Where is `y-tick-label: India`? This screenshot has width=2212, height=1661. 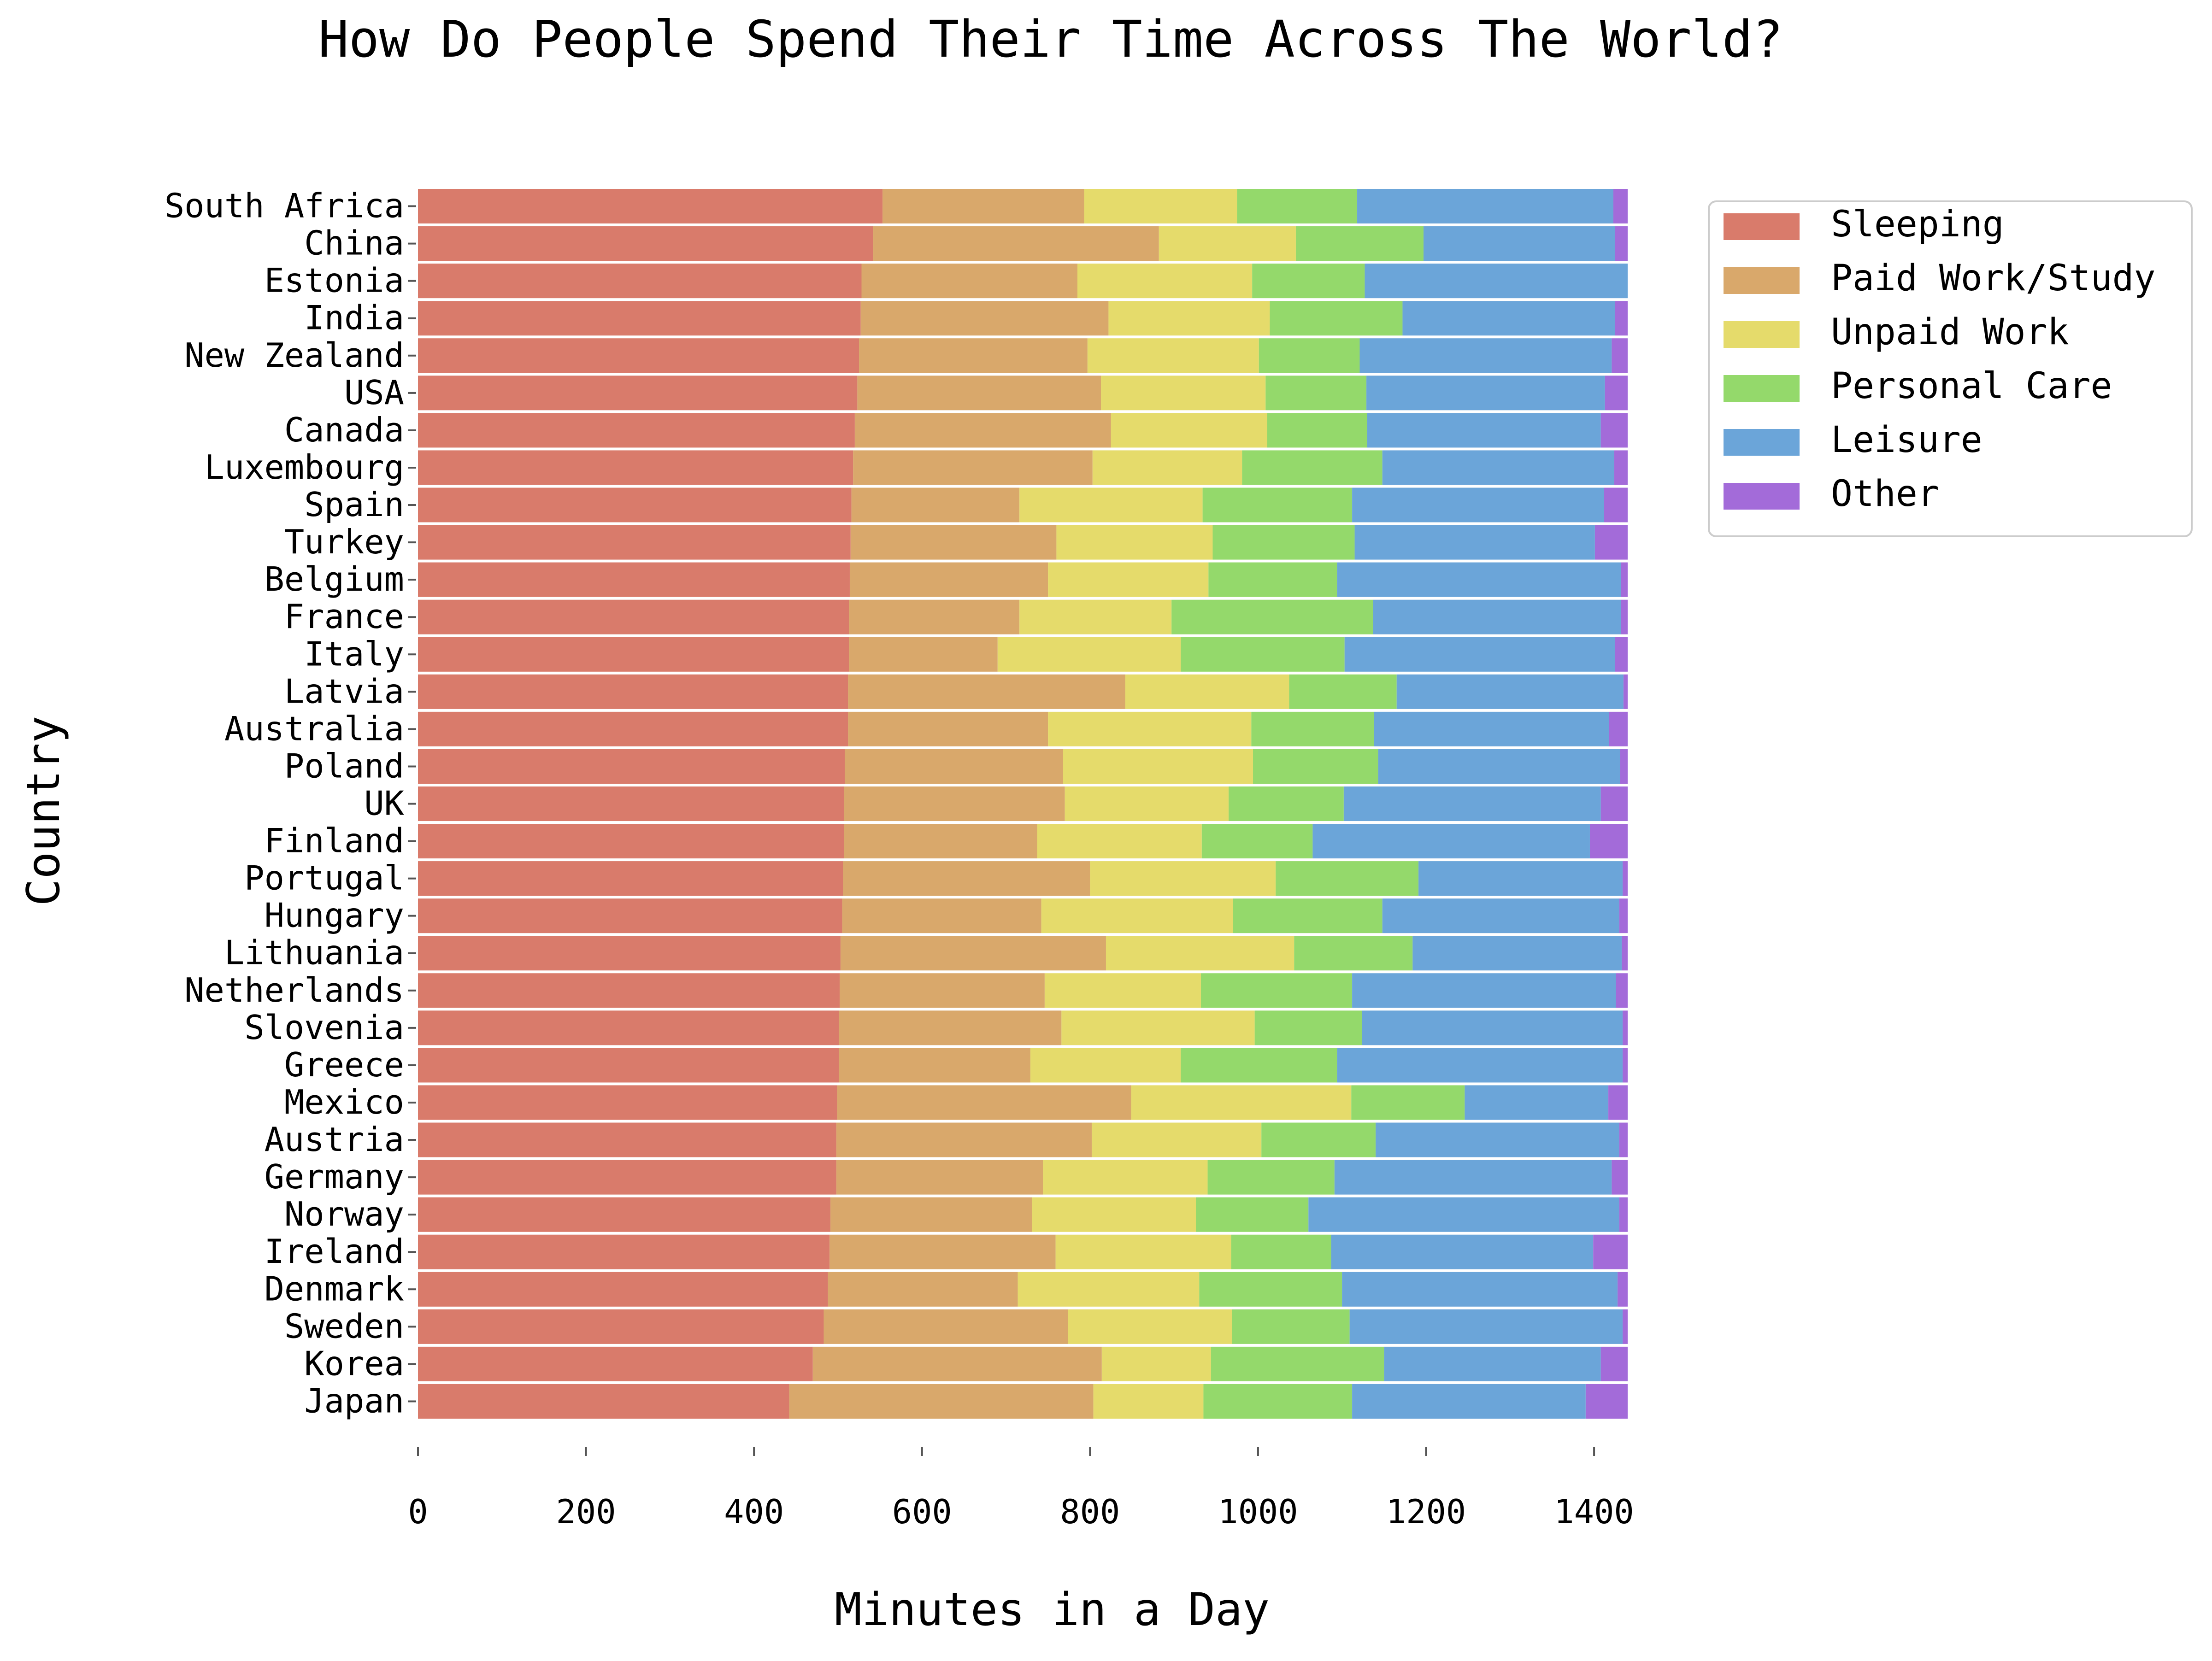 y-tick-label: India is located at coordinates (354, 318).